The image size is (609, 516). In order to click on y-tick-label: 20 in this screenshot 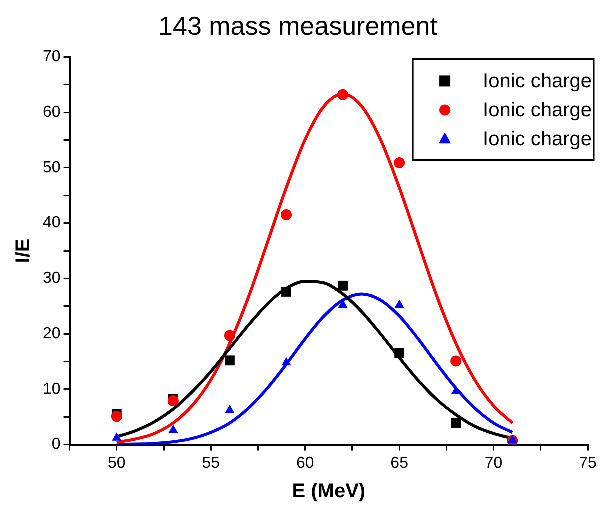, I will do `click(52, 333)`.